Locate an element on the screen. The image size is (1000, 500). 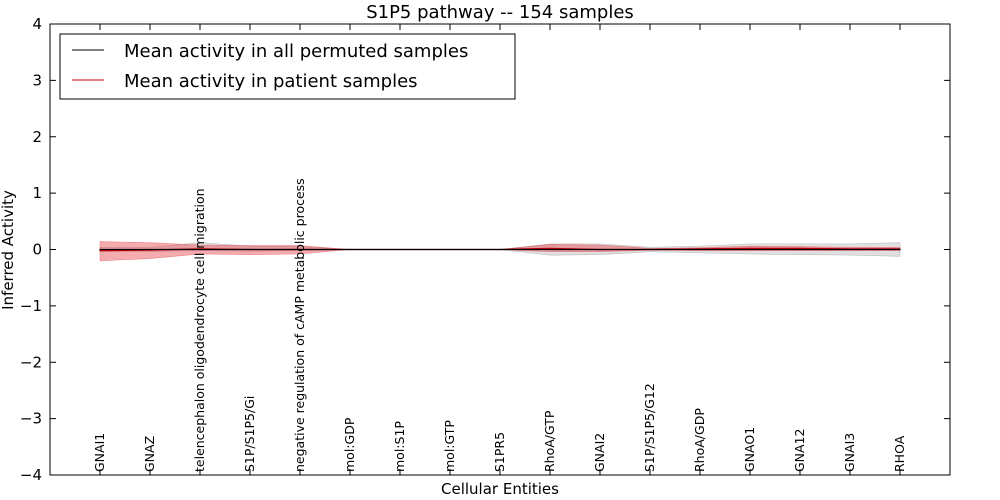
y-tick-label: 3 is located at coordinates (37, 80).